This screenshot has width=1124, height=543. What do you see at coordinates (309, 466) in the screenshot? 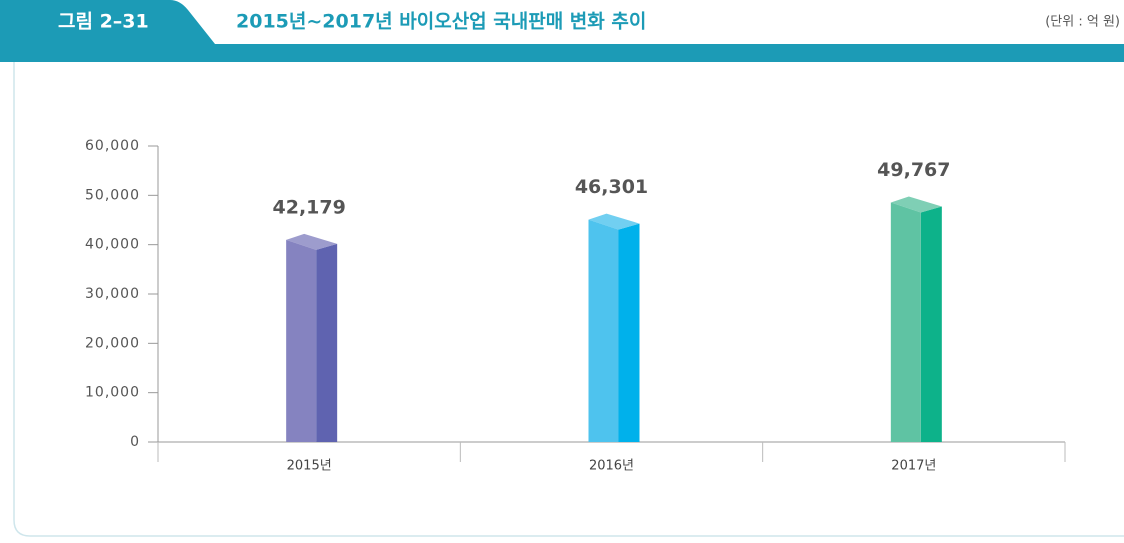
I see `x-tick-label: 2015년` at bounding box center [309, 466].